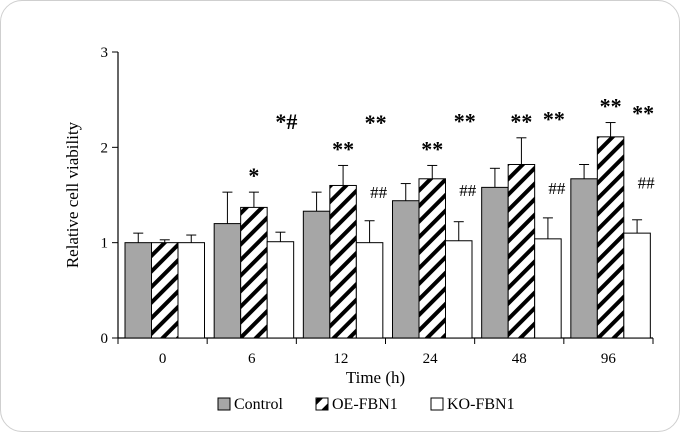 The height and width of the screenshot is (432, 680). I want to click on y-tick-label: 0, so click(105, 339).